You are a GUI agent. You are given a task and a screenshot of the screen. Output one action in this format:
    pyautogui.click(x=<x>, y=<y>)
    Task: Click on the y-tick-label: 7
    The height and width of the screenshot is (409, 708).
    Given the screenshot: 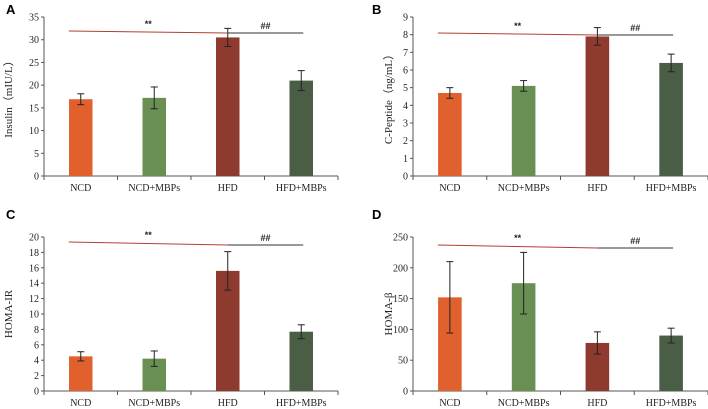 What is the action you would take?
    pyautogui.click(x=405, y=53)
    